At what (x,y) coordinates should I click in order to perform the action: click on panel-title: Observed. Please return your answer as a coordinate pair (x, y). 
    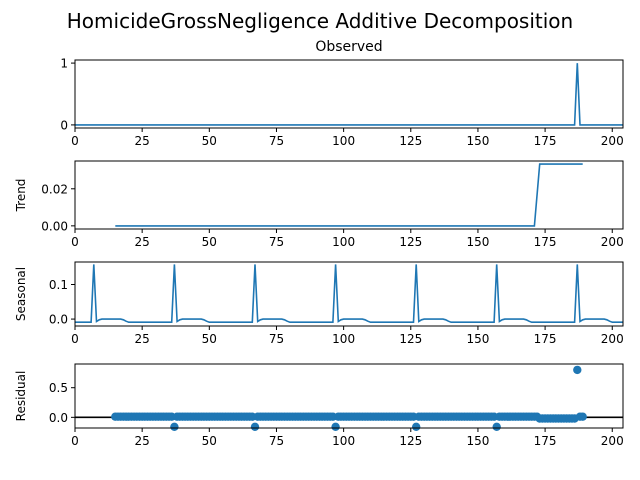
    Looking at the image, I should click on (348, 47).